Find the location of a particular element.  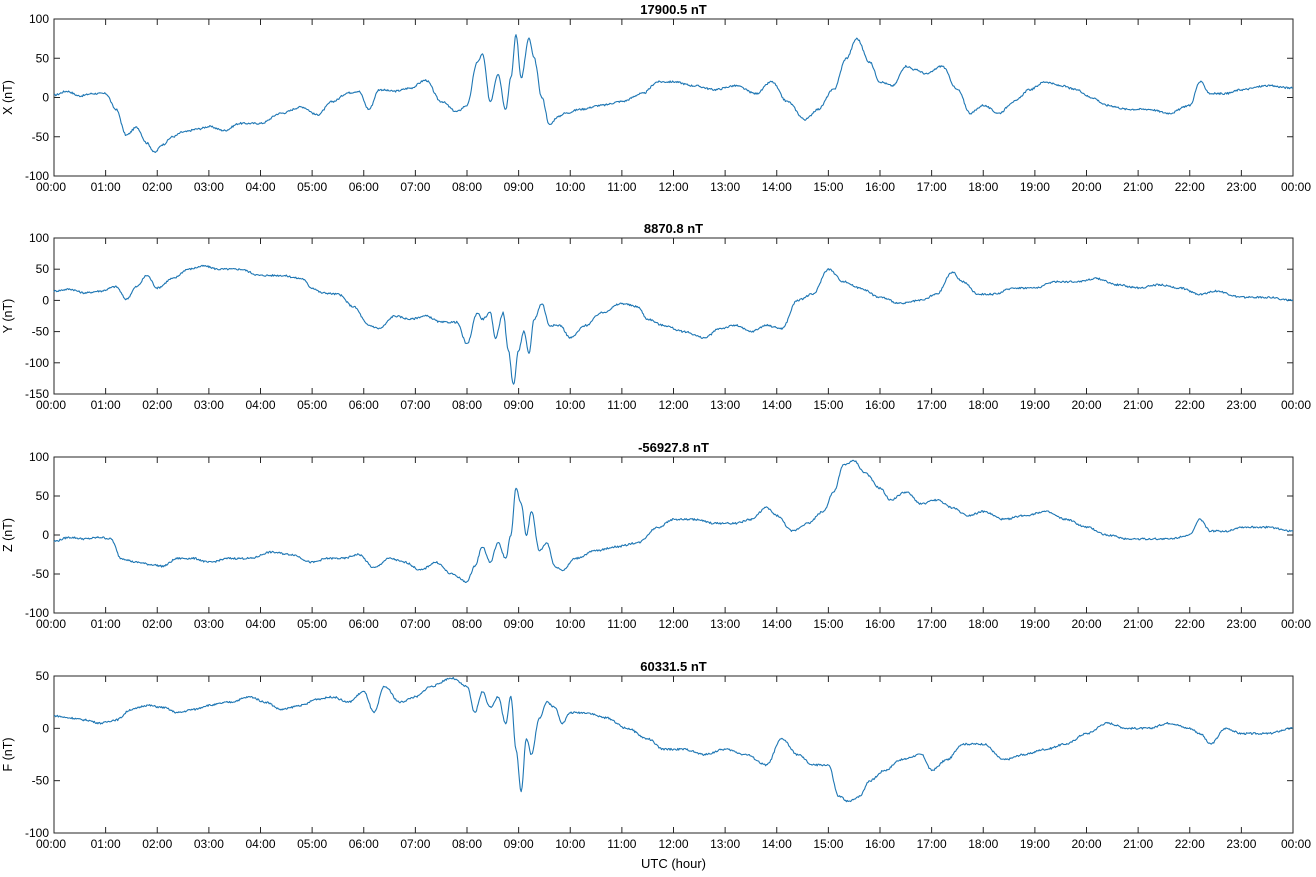

panel-title: -56927.8 nT is located at coordinates (673, 447).